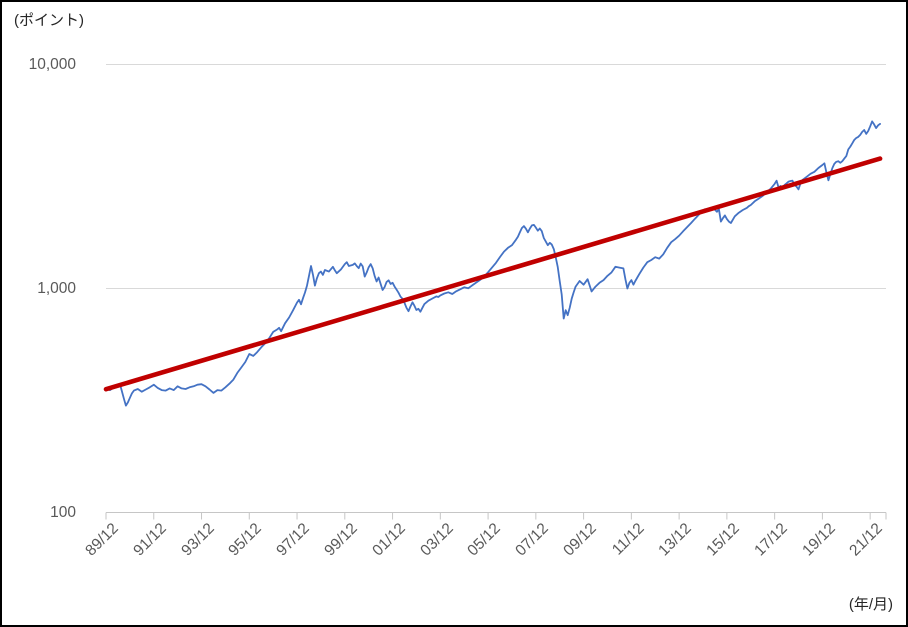  Describe the element at coordinates (63, 512) in the screenshot. I see `y-axis-tick-label: 100` at that location.